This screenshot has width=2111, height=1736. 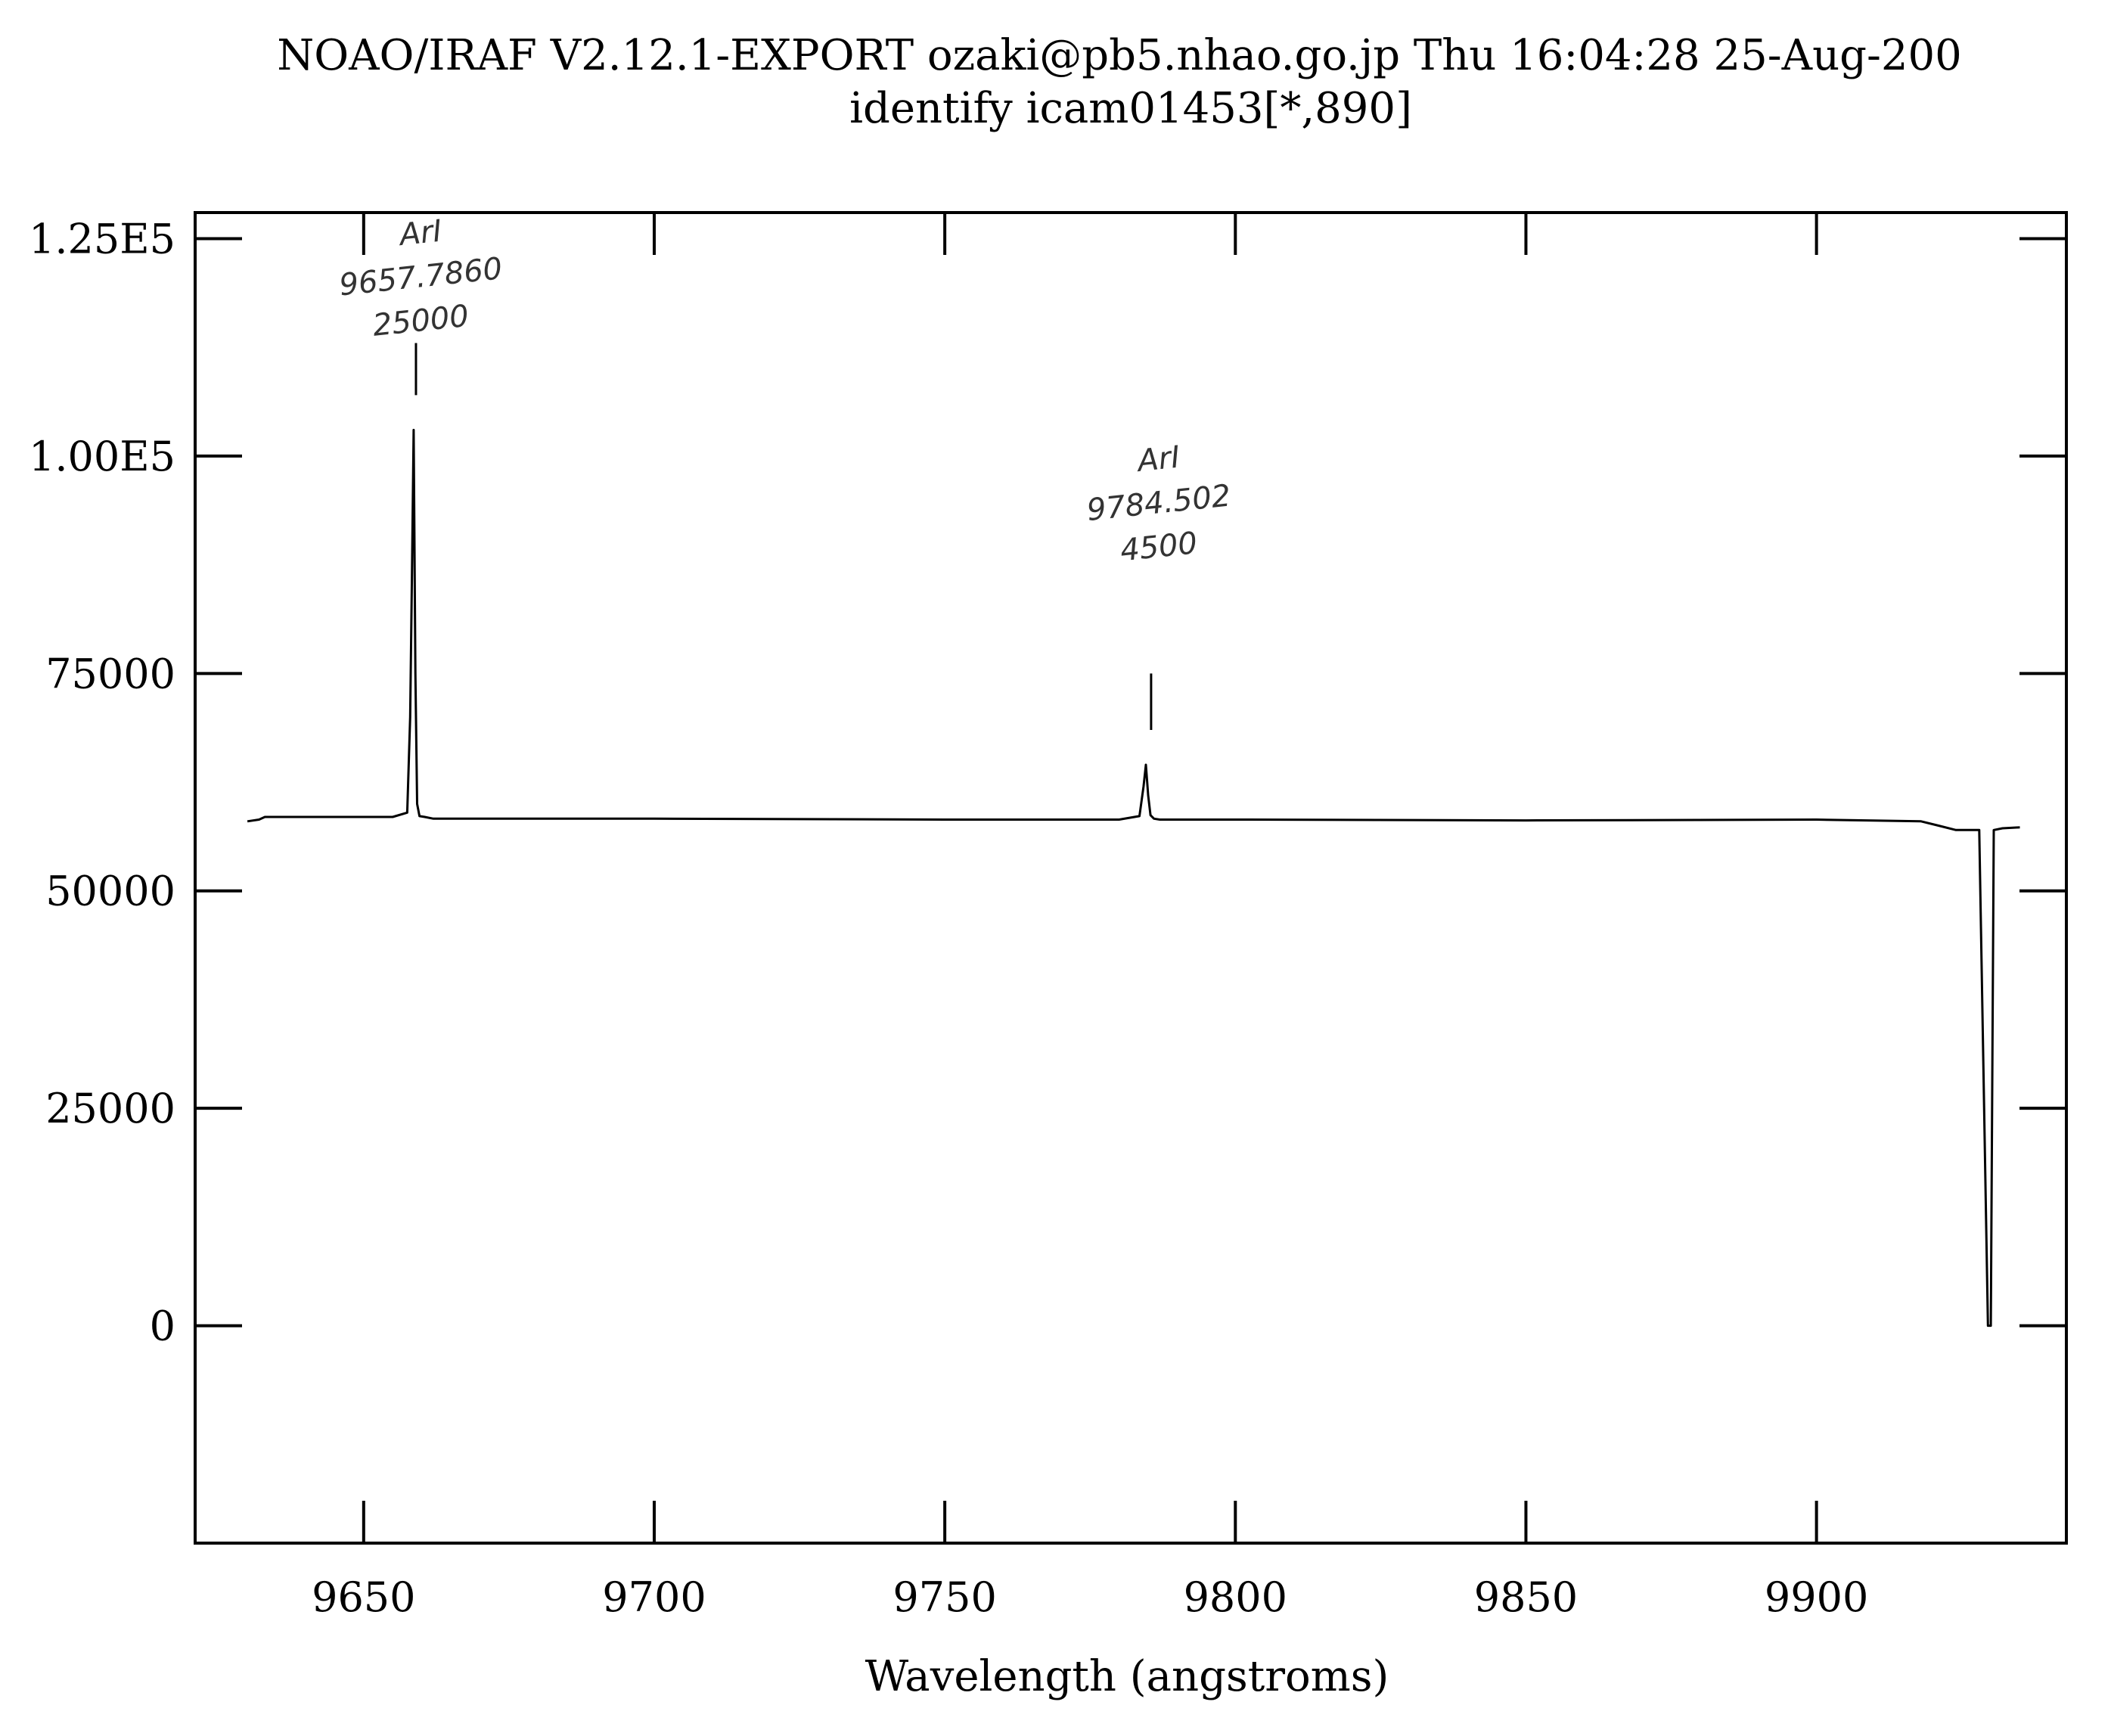 I want to click on annotation-text: 4500, so click(x=1159, y=547).